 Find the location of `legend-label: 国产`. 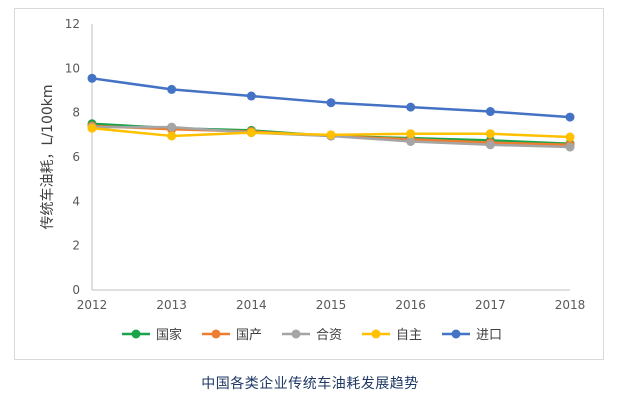

legend-label: 国产 is located at coordinates (249, 335).